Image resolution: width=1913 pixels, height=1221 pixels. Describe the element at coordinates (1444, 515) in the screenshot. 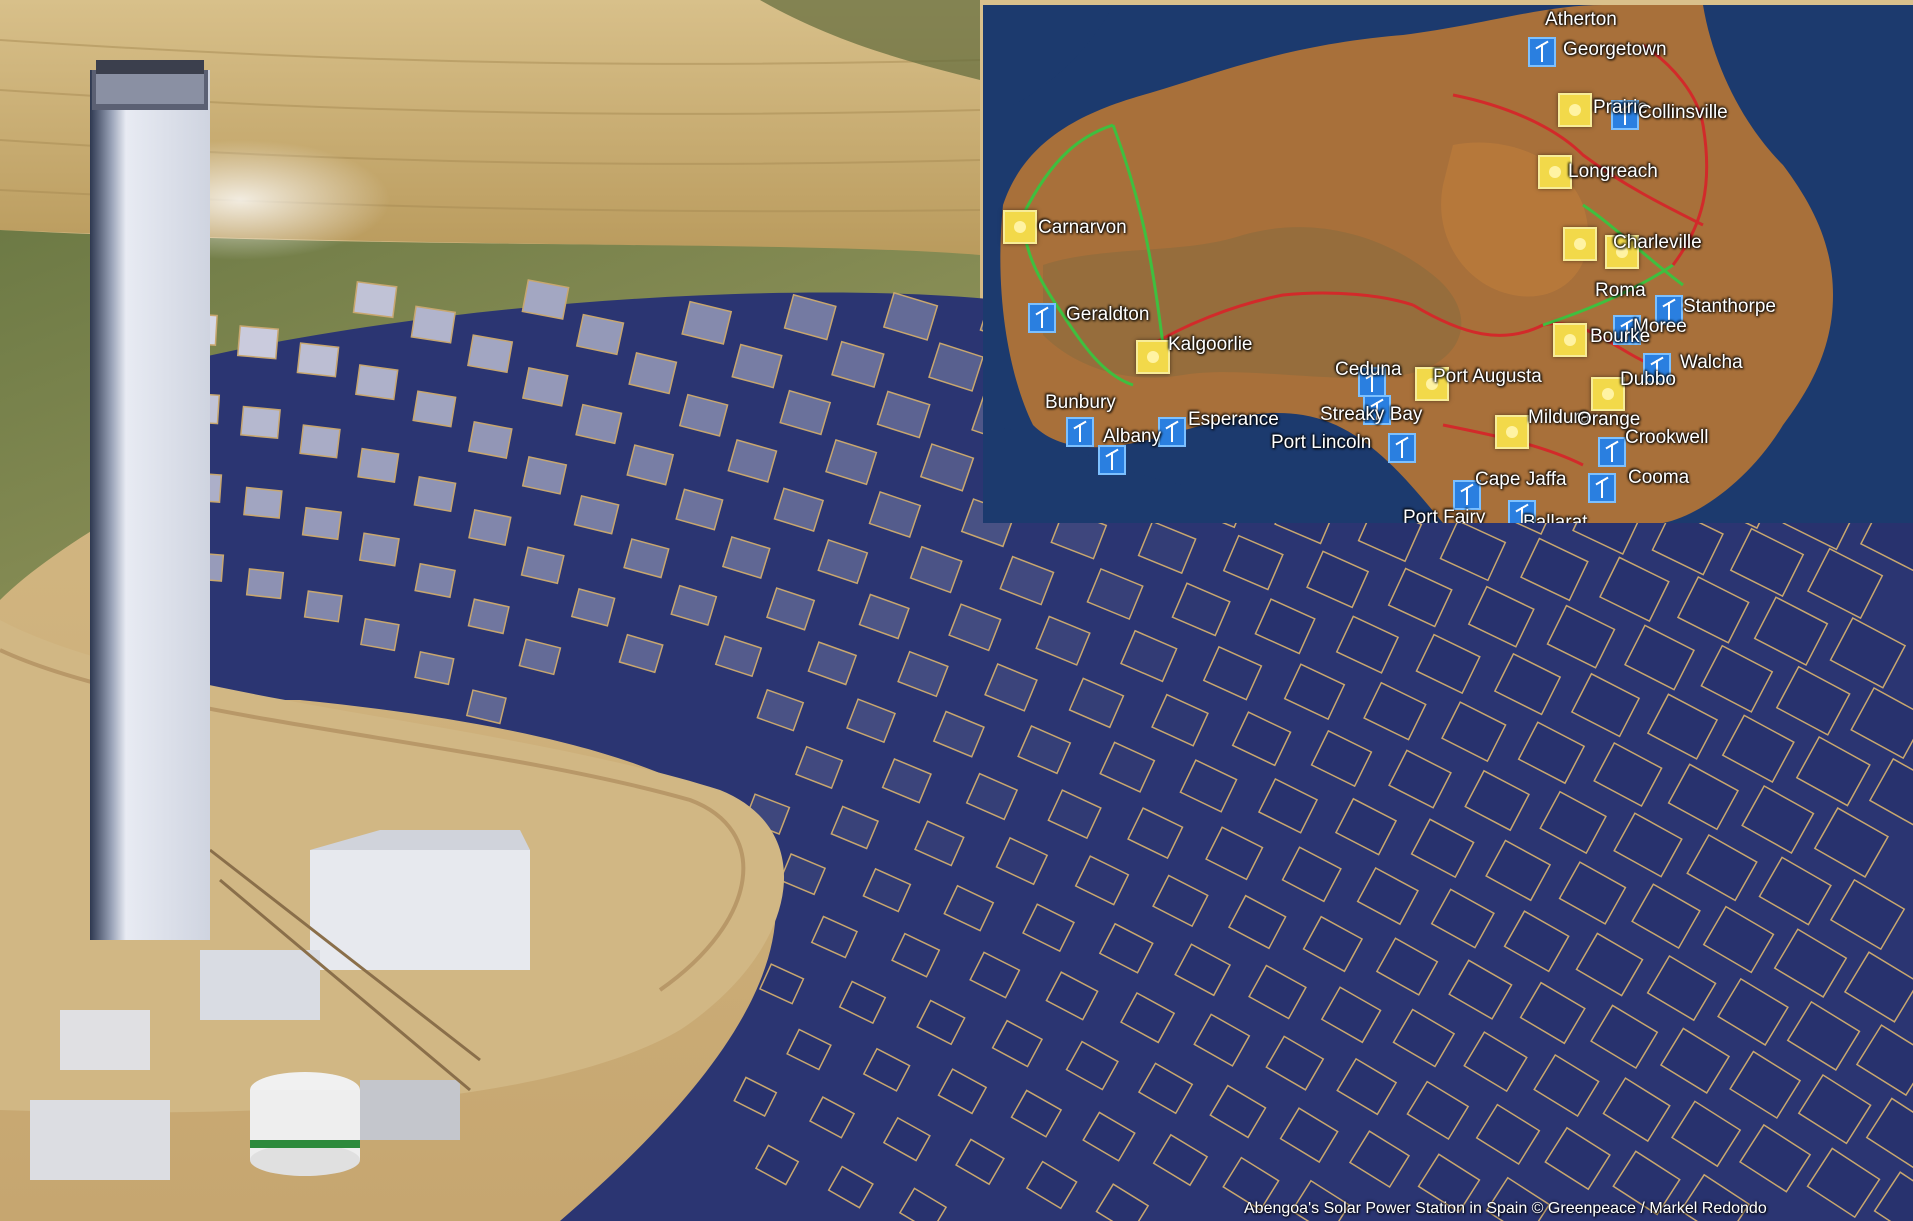

I see `city-label: Port Fairy` at that location.